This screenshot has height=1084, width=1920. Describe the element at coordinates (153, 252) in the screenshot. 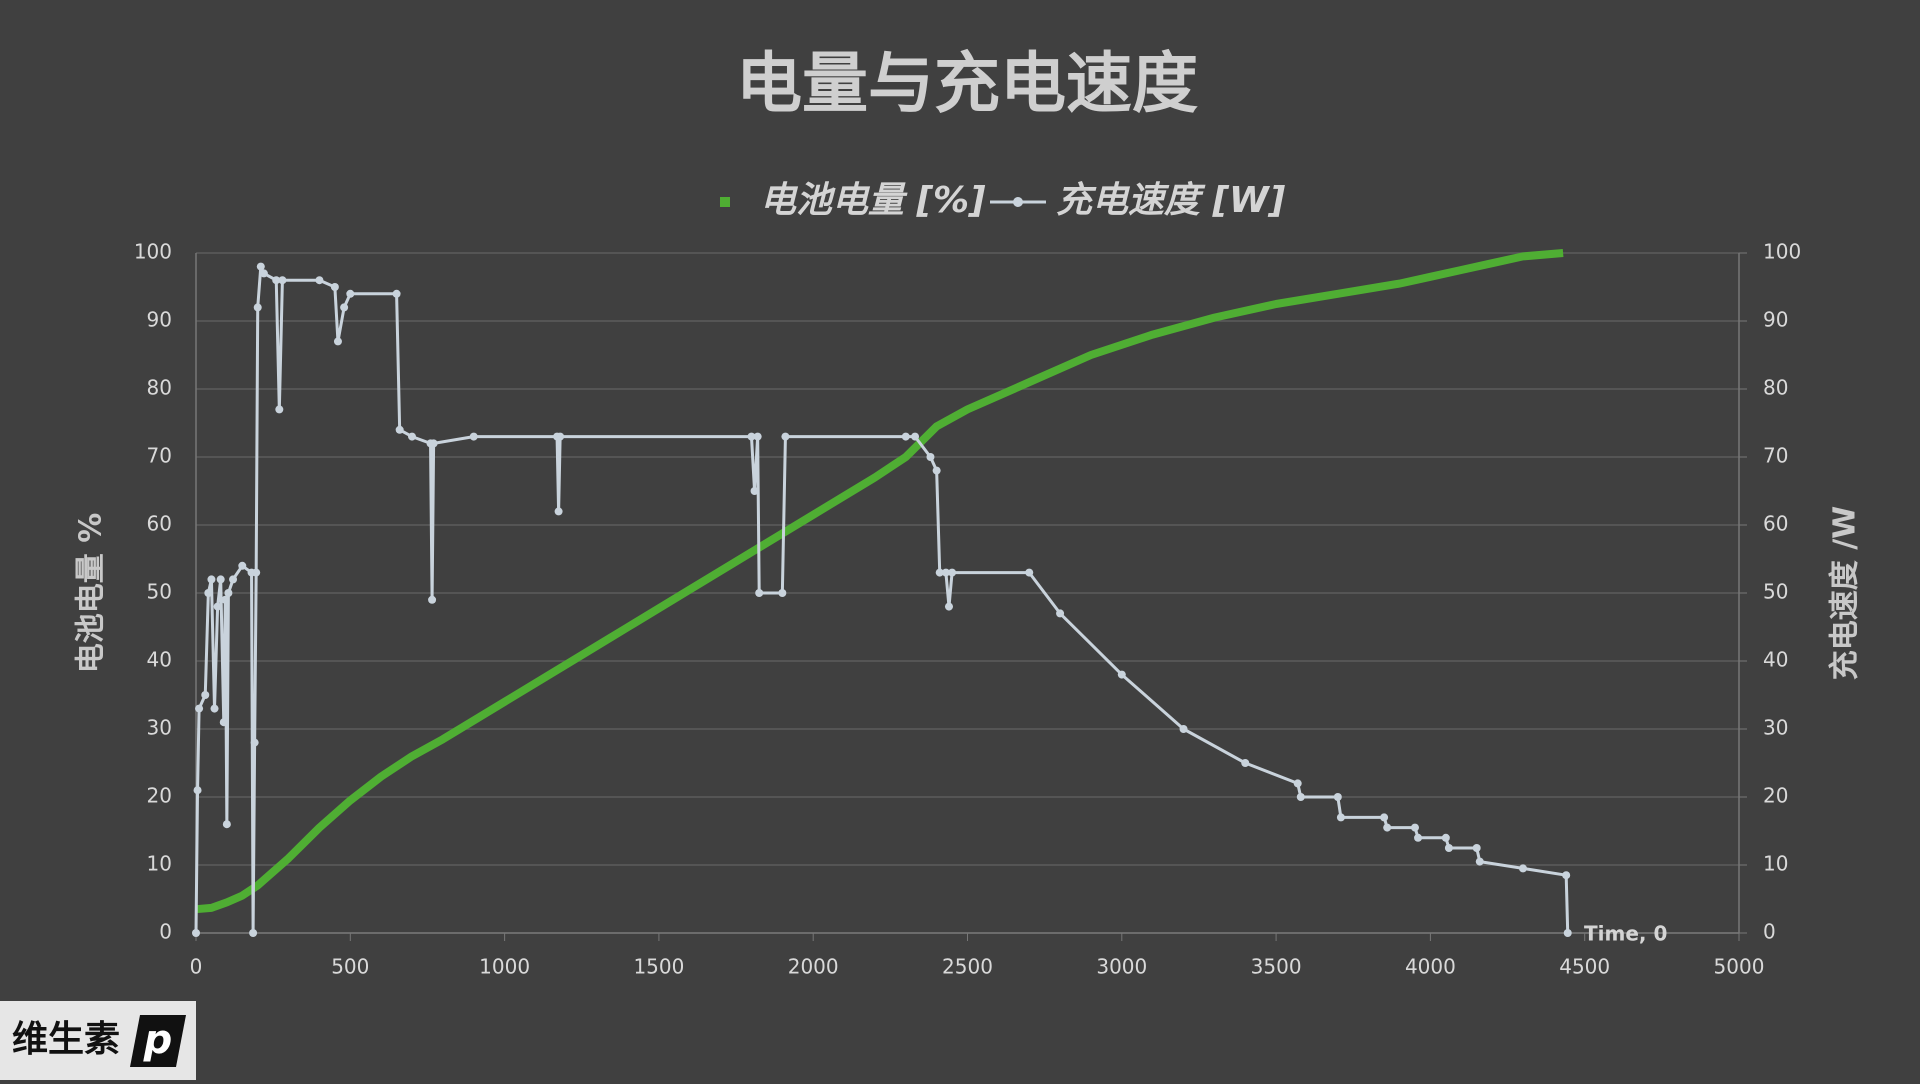

I see `y-tick-label: 100` at that location.